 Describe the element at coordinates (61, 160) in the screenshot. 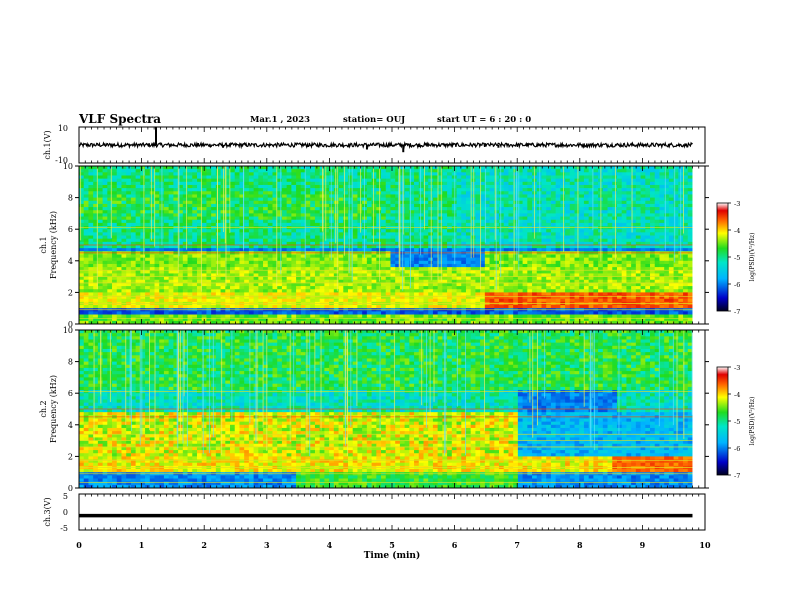

I see `ch1-ytick-bottom: -10` at that location.